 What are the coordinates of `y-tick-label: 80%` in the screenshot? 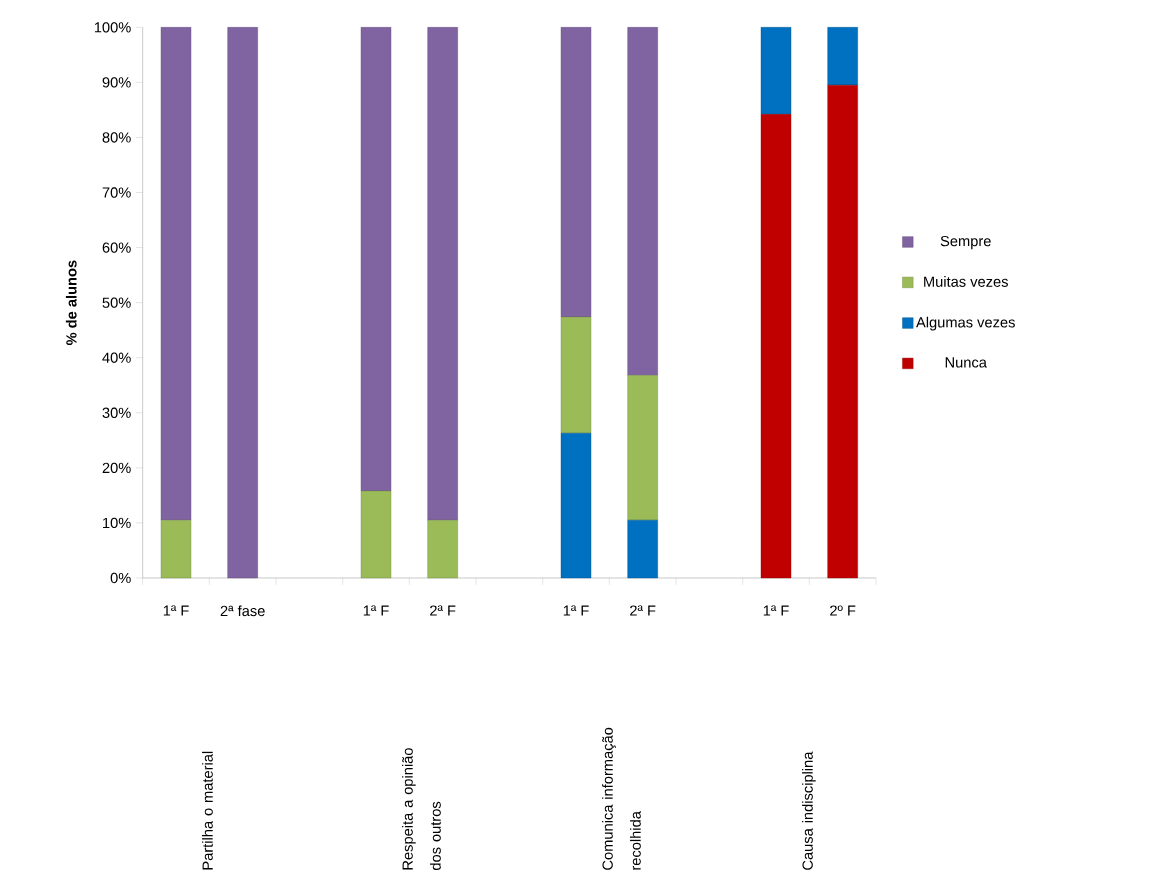 It's located at (116, 137).